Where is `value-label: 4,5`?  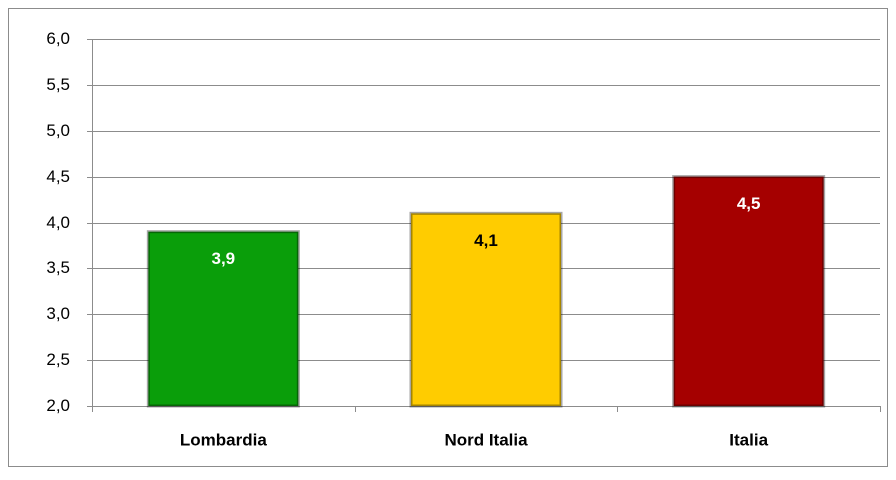 value-label: 4,5 is located at coordinates (749, 203).